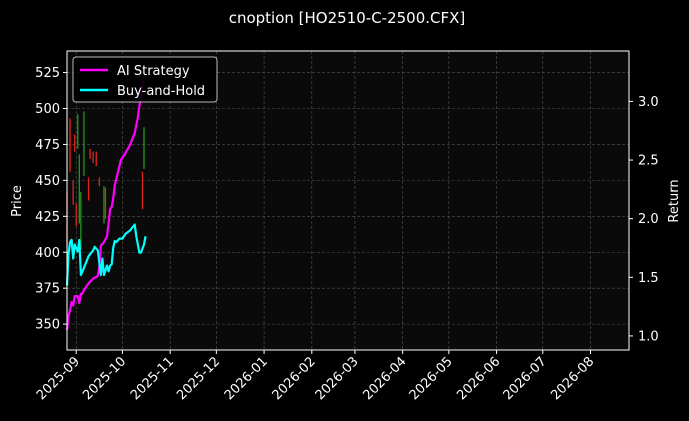 This screenshot has width=689, height=421. What do you see at coordinates (337, 378) in the screenshot?
I see `x-tick-label: 2026-03` at bounding box center [337, 378].